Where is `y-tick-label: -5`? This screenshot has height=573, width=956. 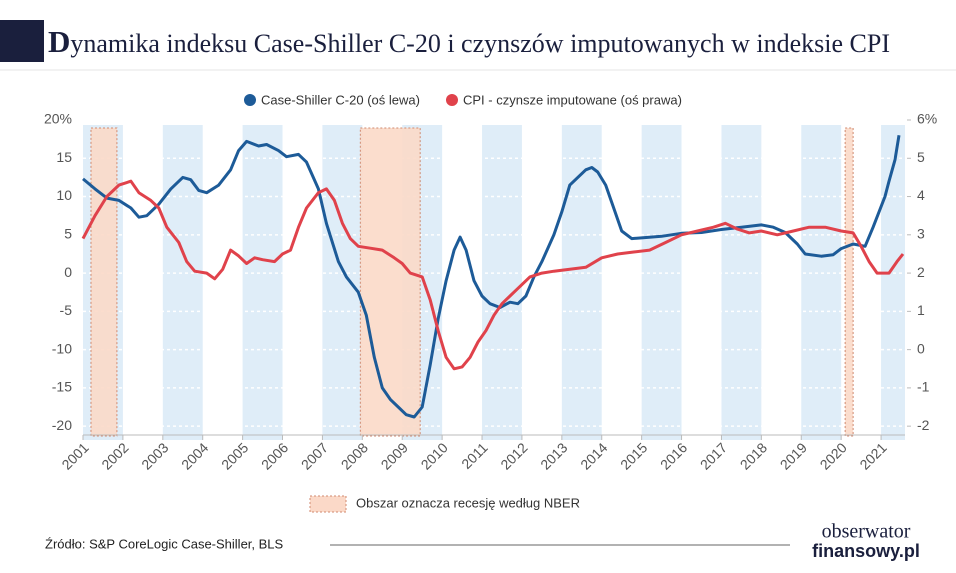 y-tick-label: -5 is located at coordinates (66, 310).